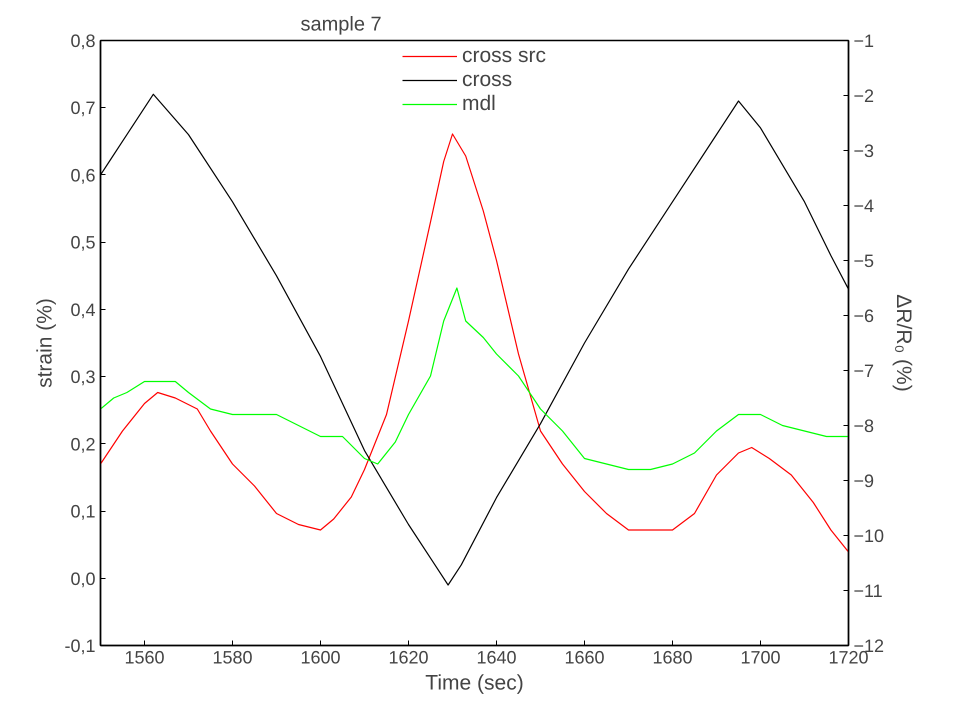 Image resolution: width=953 pixels, height=715 pixels. What do you see at coordinates (83, 512) in the screenshot?
I see `y-tick-label: 0,1` at bounding box center [83, 512].